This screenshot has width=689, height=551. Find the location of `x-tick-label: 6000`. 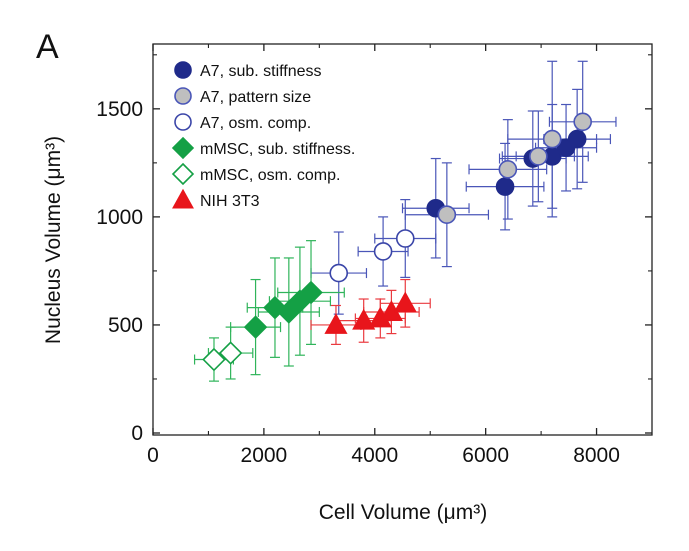

x-tick-label: 6000 is located at coordinates (485, 455).